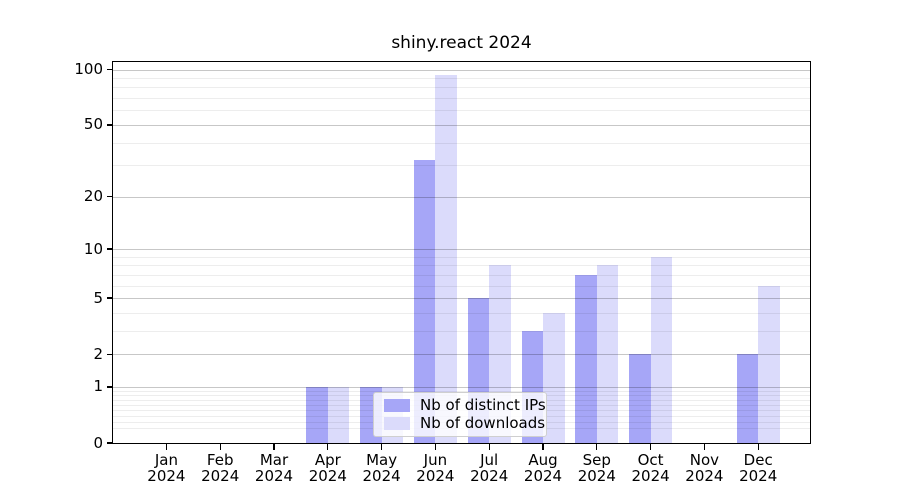  Describe the element at coordinates (586, 358) in the screenshot. I see `bar-ips-sep` at that location.